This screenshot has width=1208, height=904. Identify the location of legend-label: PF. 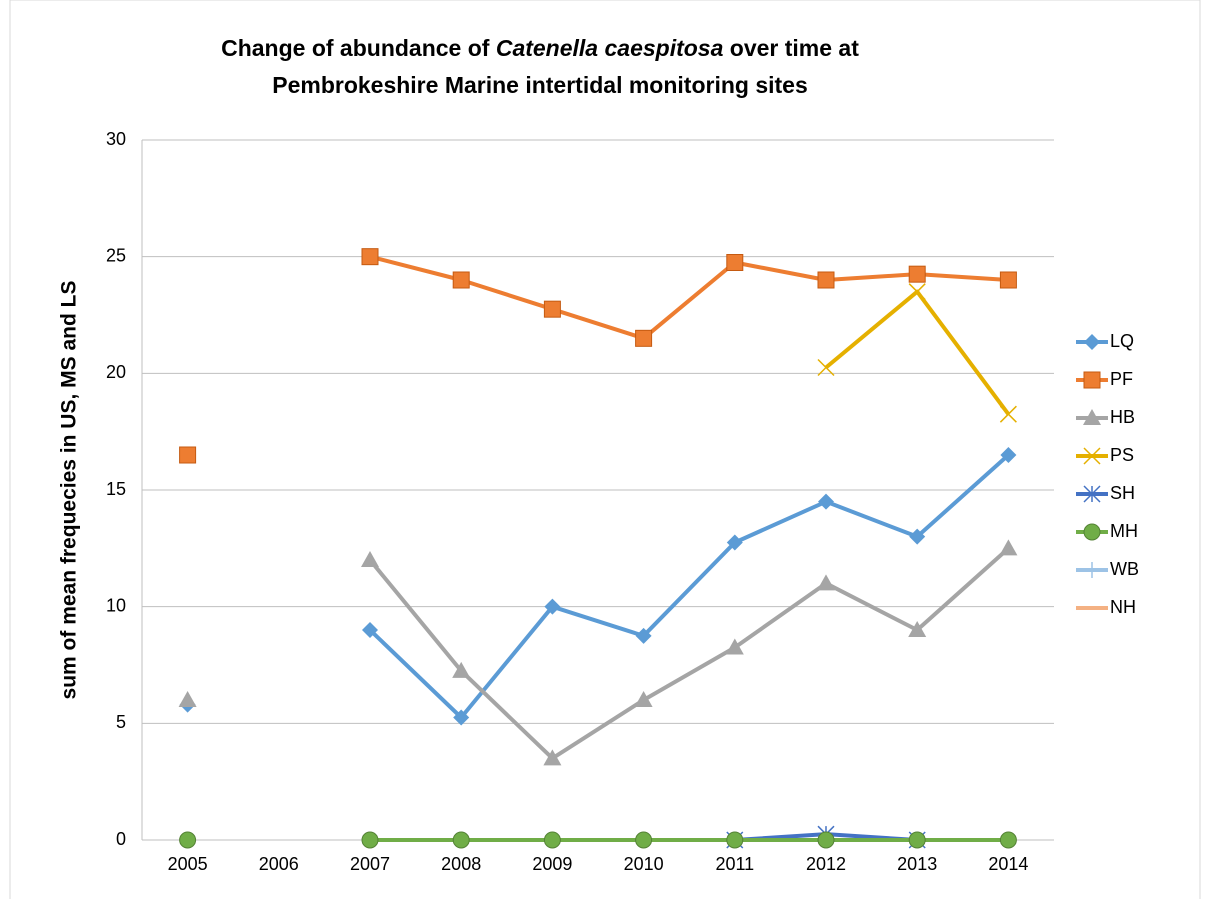
(1121, 379).